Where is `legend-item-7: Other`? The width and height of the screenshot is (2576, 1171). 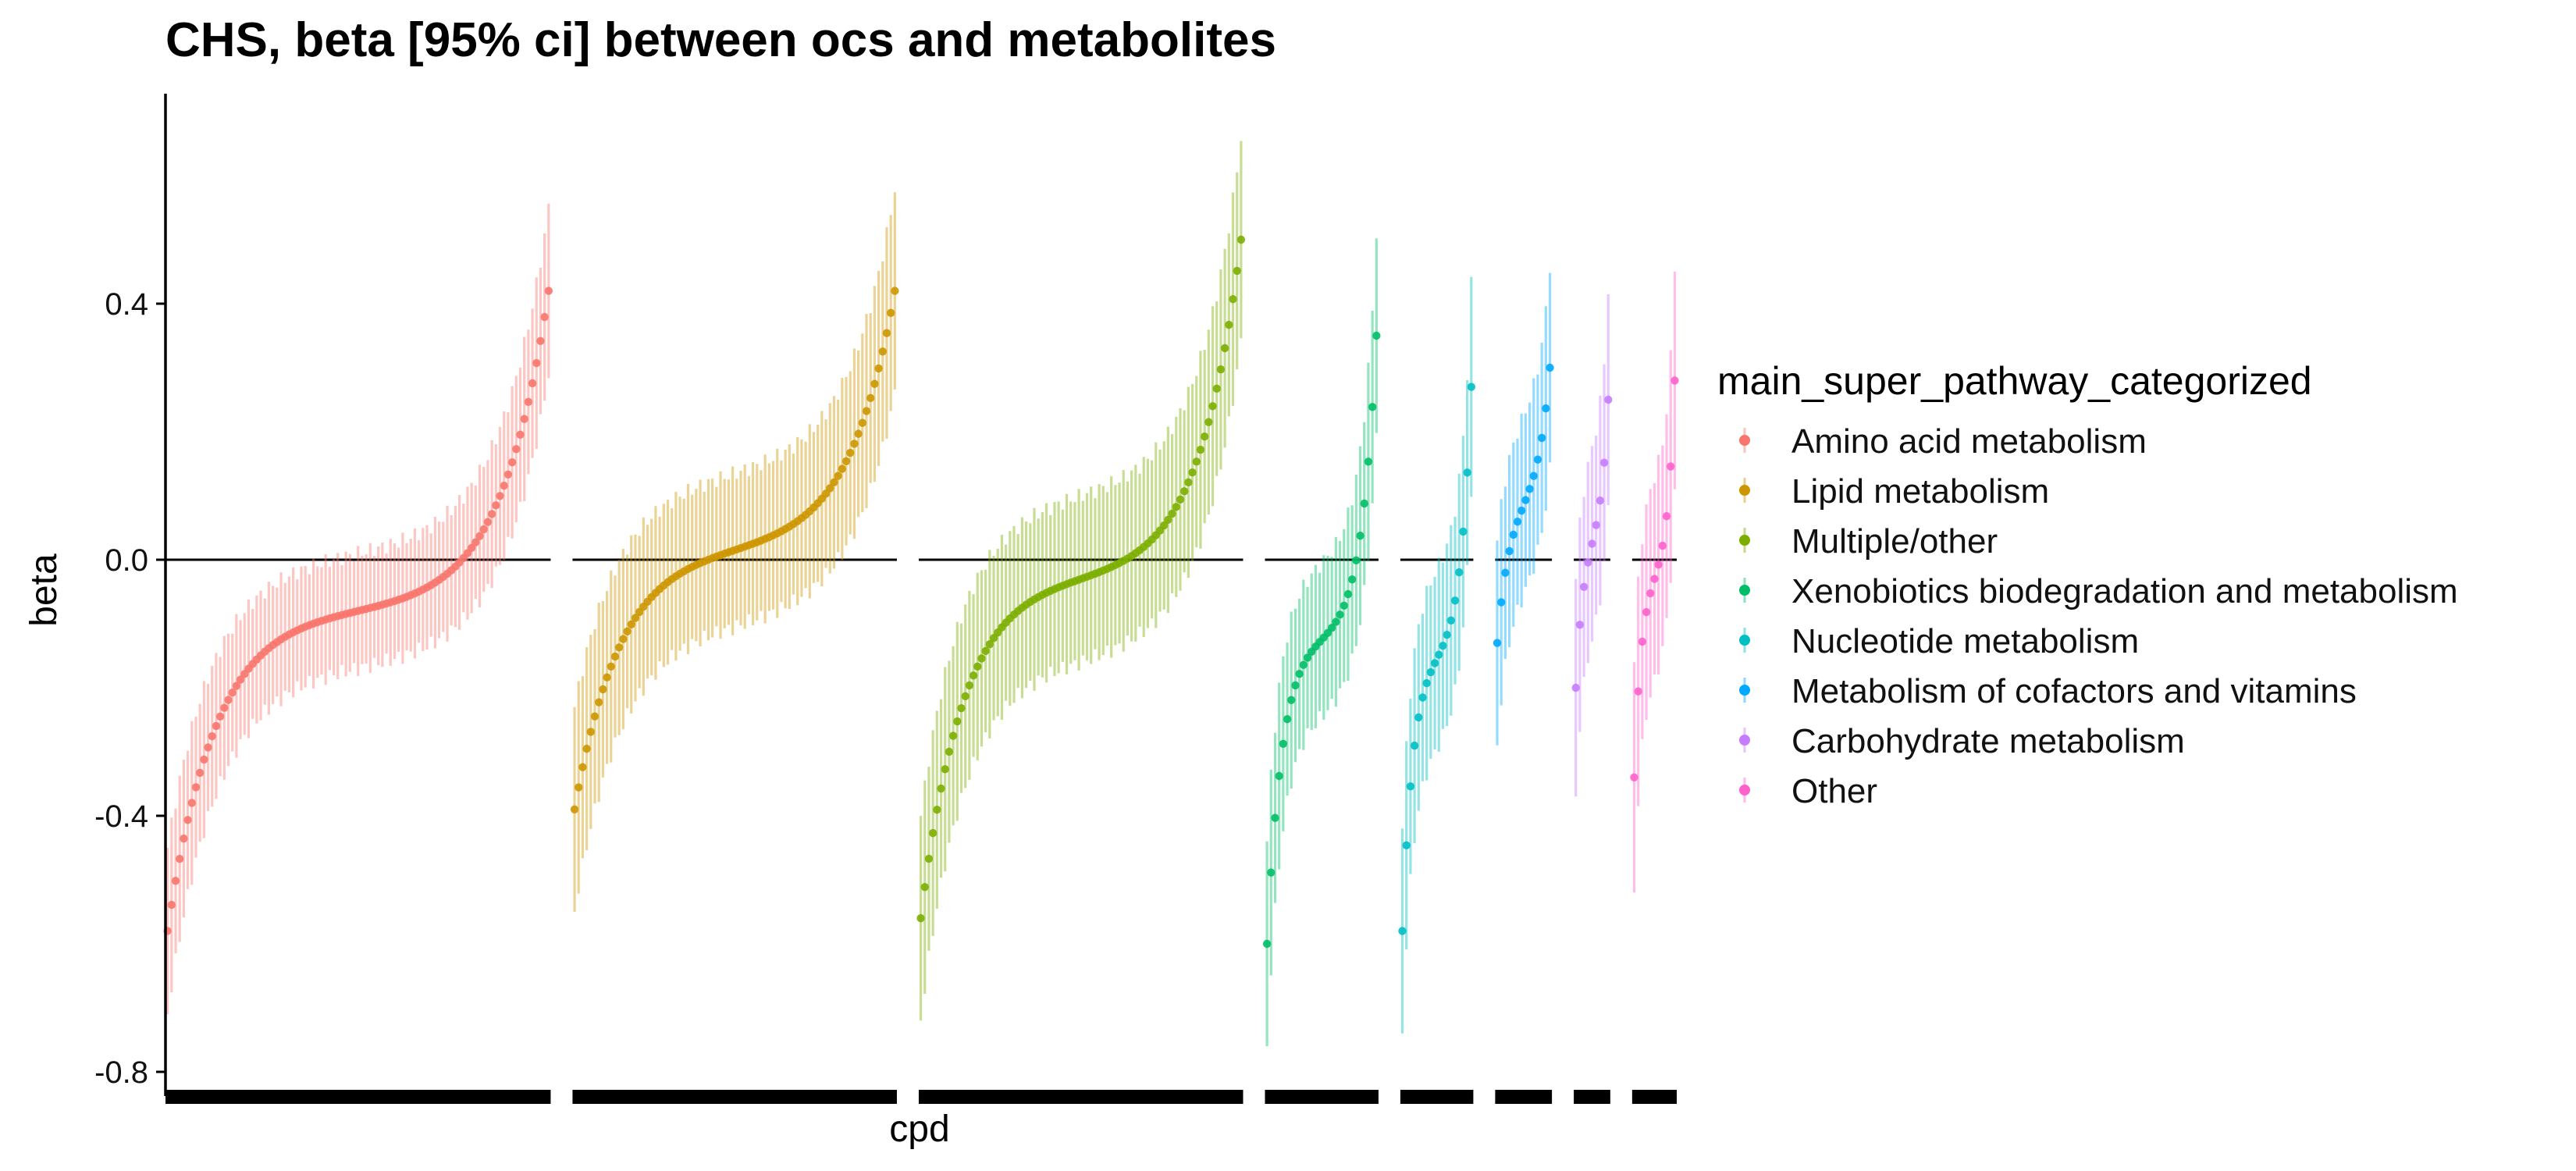 legend-item-7: Other is located at coordinates (1808, 791).